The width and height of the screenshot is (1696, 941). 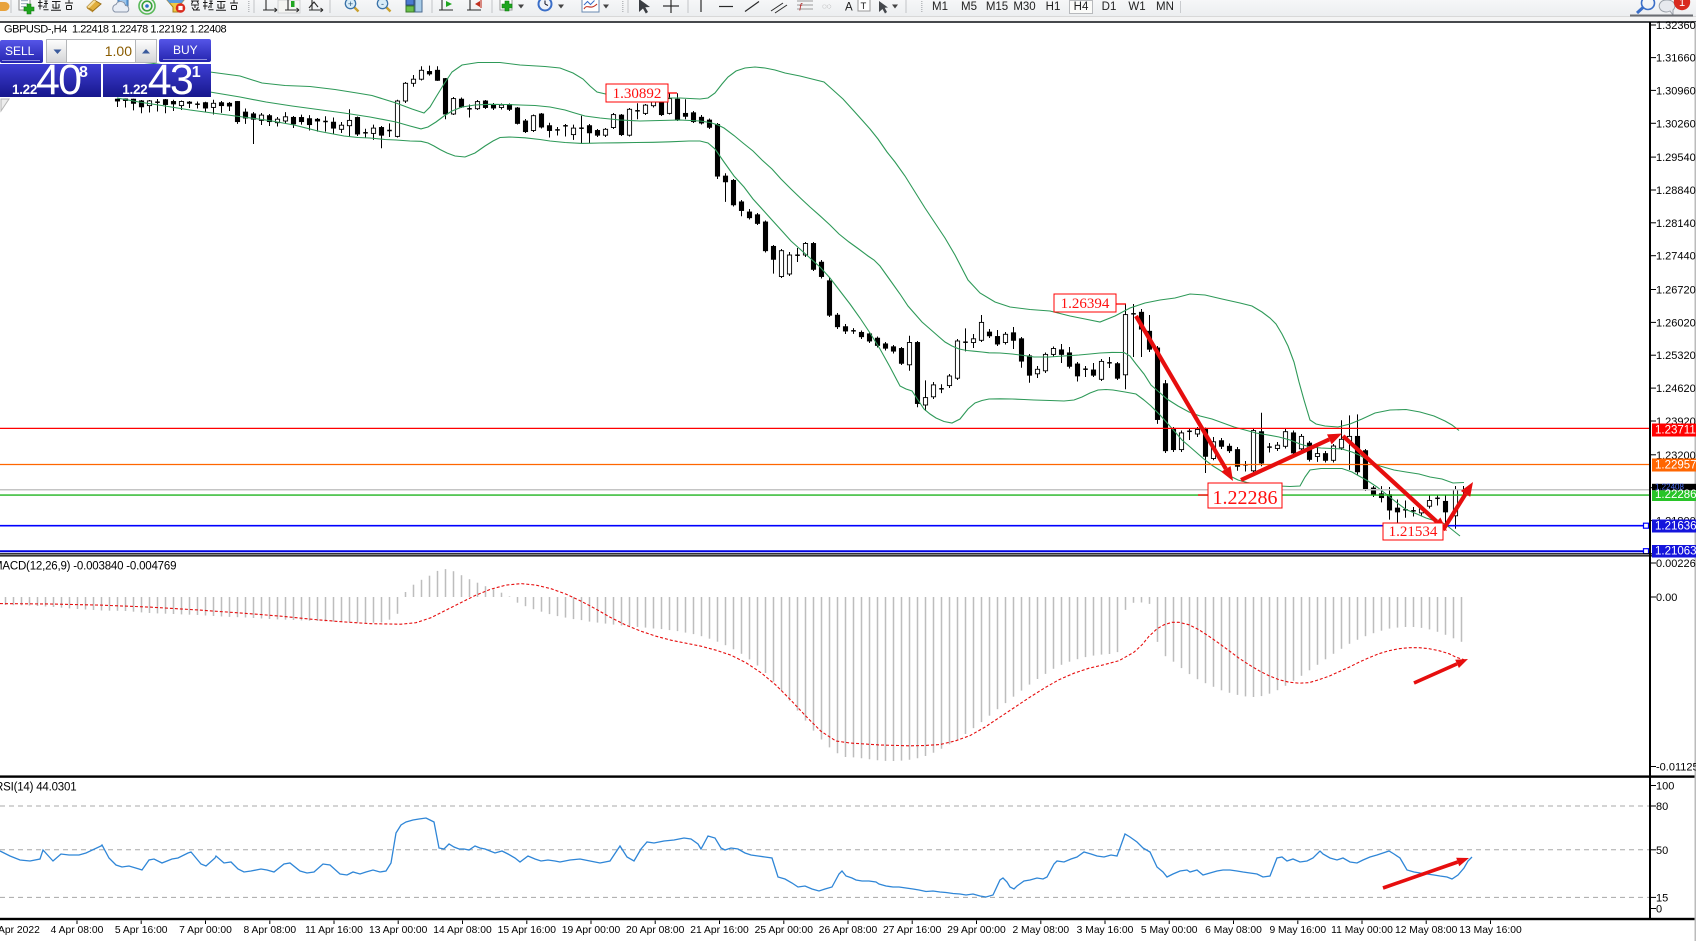 I want to click on svg-text: T, so click(x=864, y=6).